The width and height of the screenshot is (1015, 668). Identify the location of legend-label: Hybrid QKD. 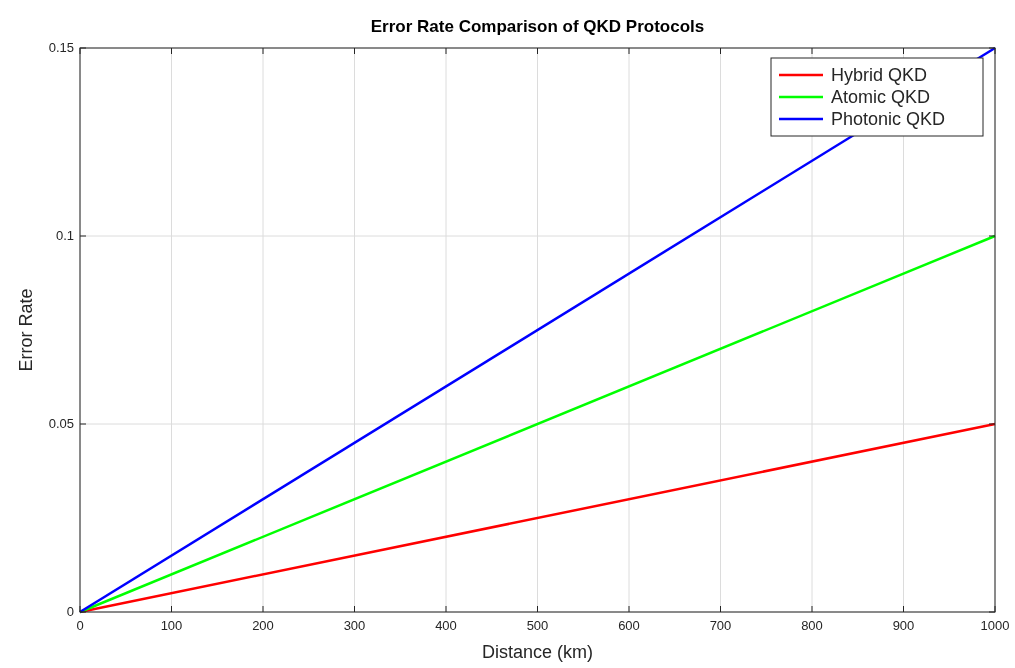
(879, 75).